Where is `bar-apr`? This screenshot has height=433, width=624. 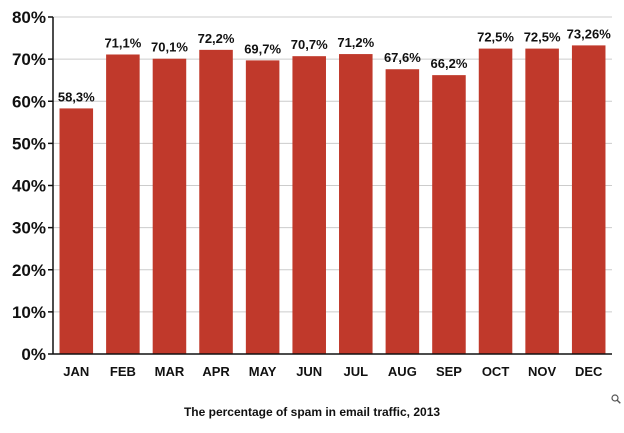
bar-apr is located at coordinates (216, 202).